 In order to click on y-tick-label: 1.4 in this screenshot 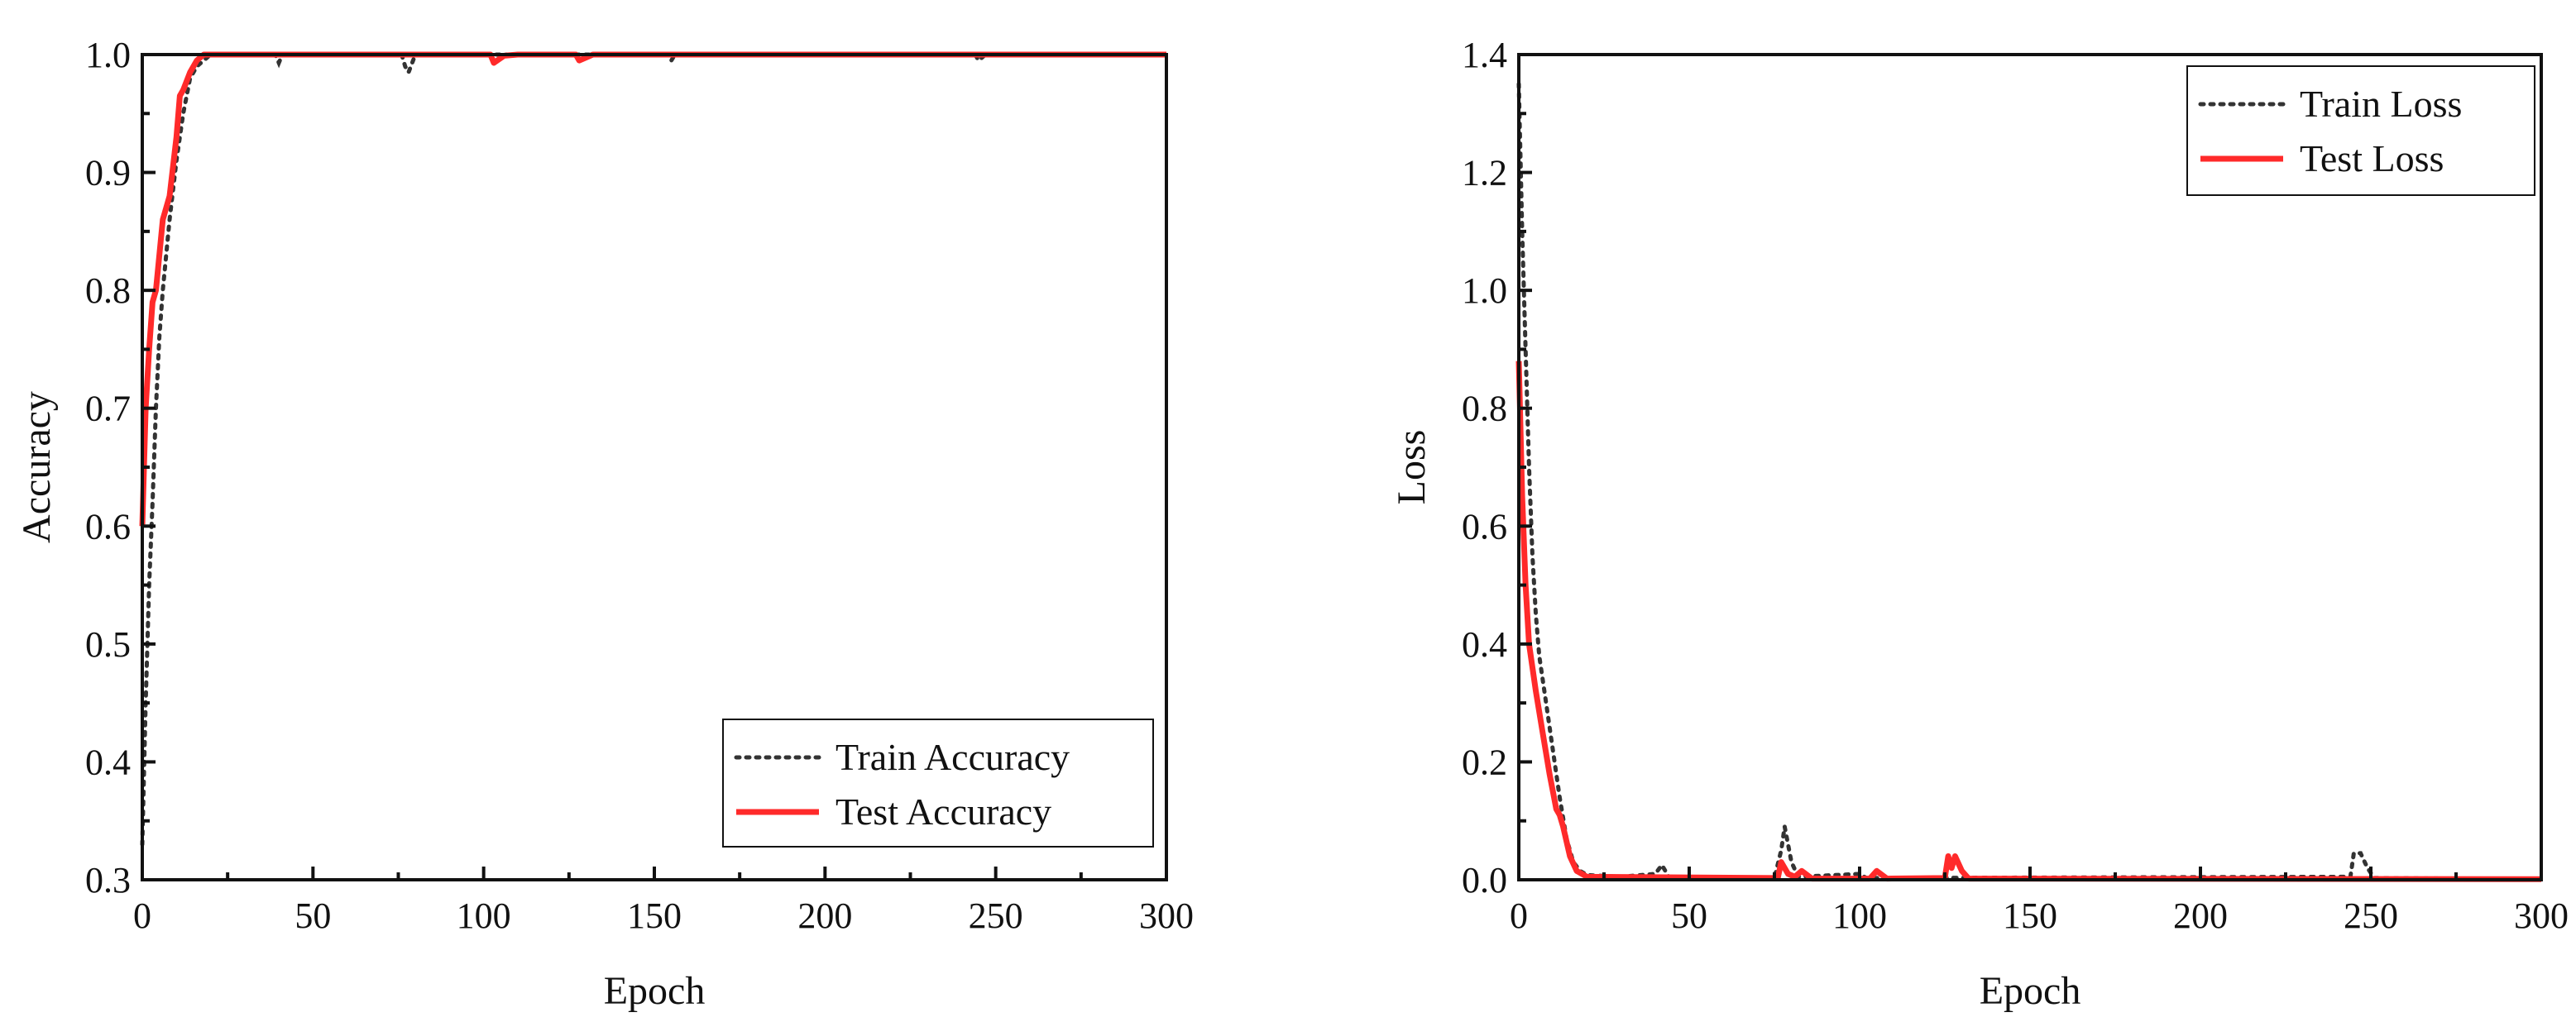, I will do `click(1484, 55)`.